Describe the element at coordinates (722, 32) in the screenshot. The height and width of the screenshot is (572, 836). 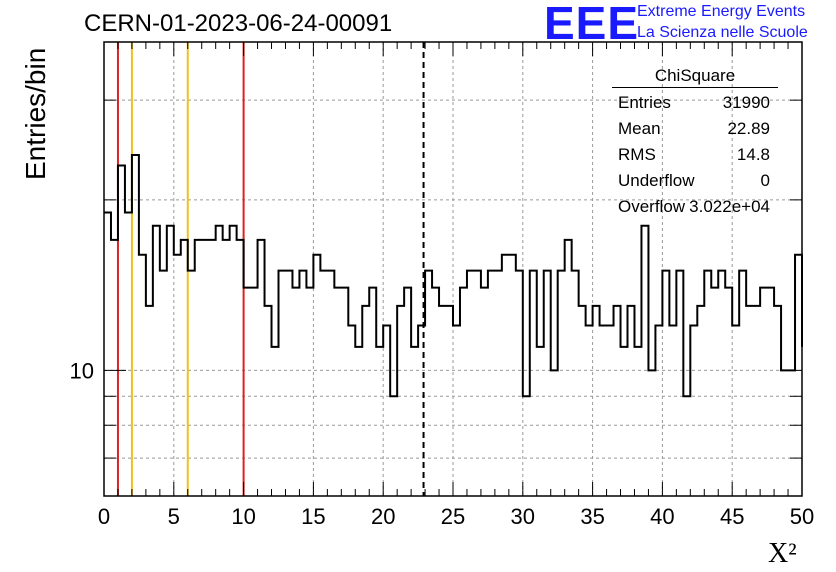
I see `brand-line-2: La Scienza nelle Scuole` at that location.